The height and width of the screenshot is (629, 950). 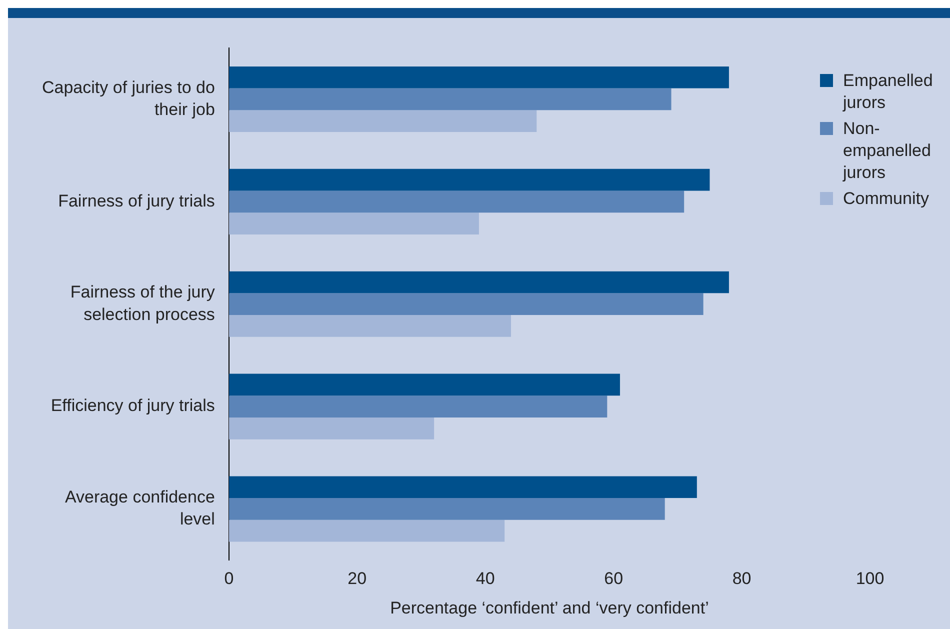 I want to click on x-tick-label: 40, so click(x=485, y=578).